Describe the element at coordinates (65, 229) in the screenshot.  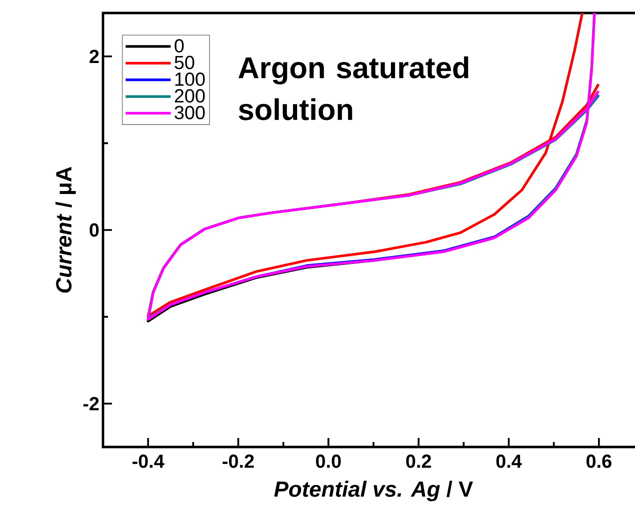
I see `y-axis-title: Current / μA` at that location.